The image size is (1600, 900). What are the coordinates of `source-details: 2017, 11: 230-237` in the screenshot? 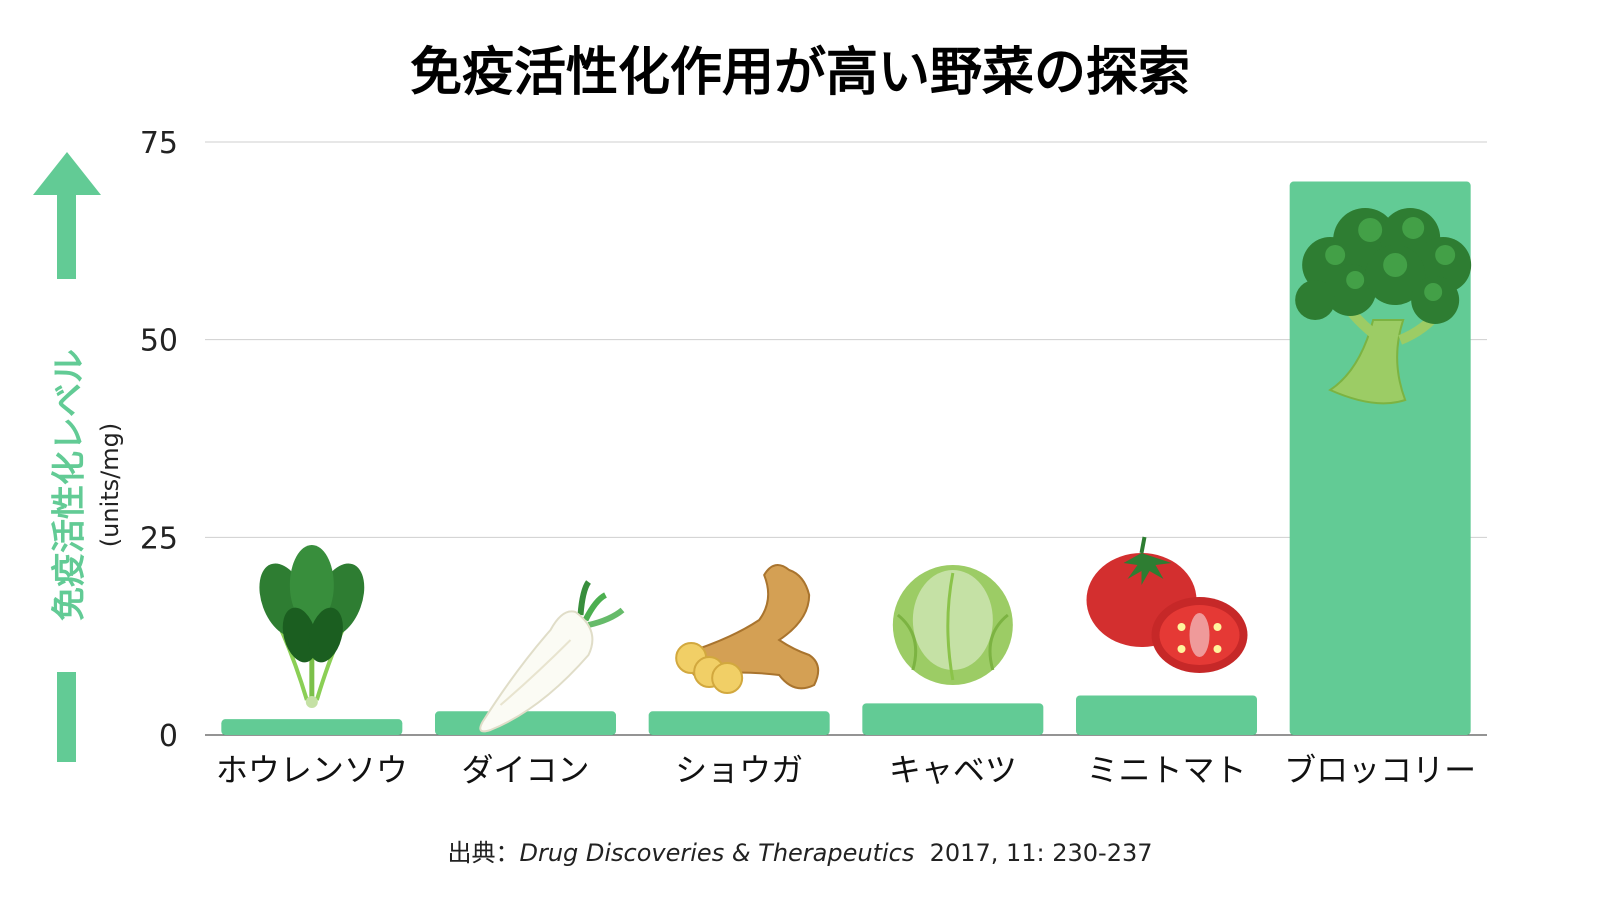 It's located at (1041, 853).